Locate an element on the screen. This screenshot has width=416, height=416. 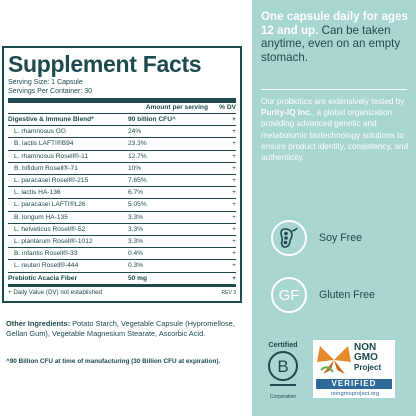
certified-b-corp-badge: Certified B Corporation is located at coordinates (283, 370).